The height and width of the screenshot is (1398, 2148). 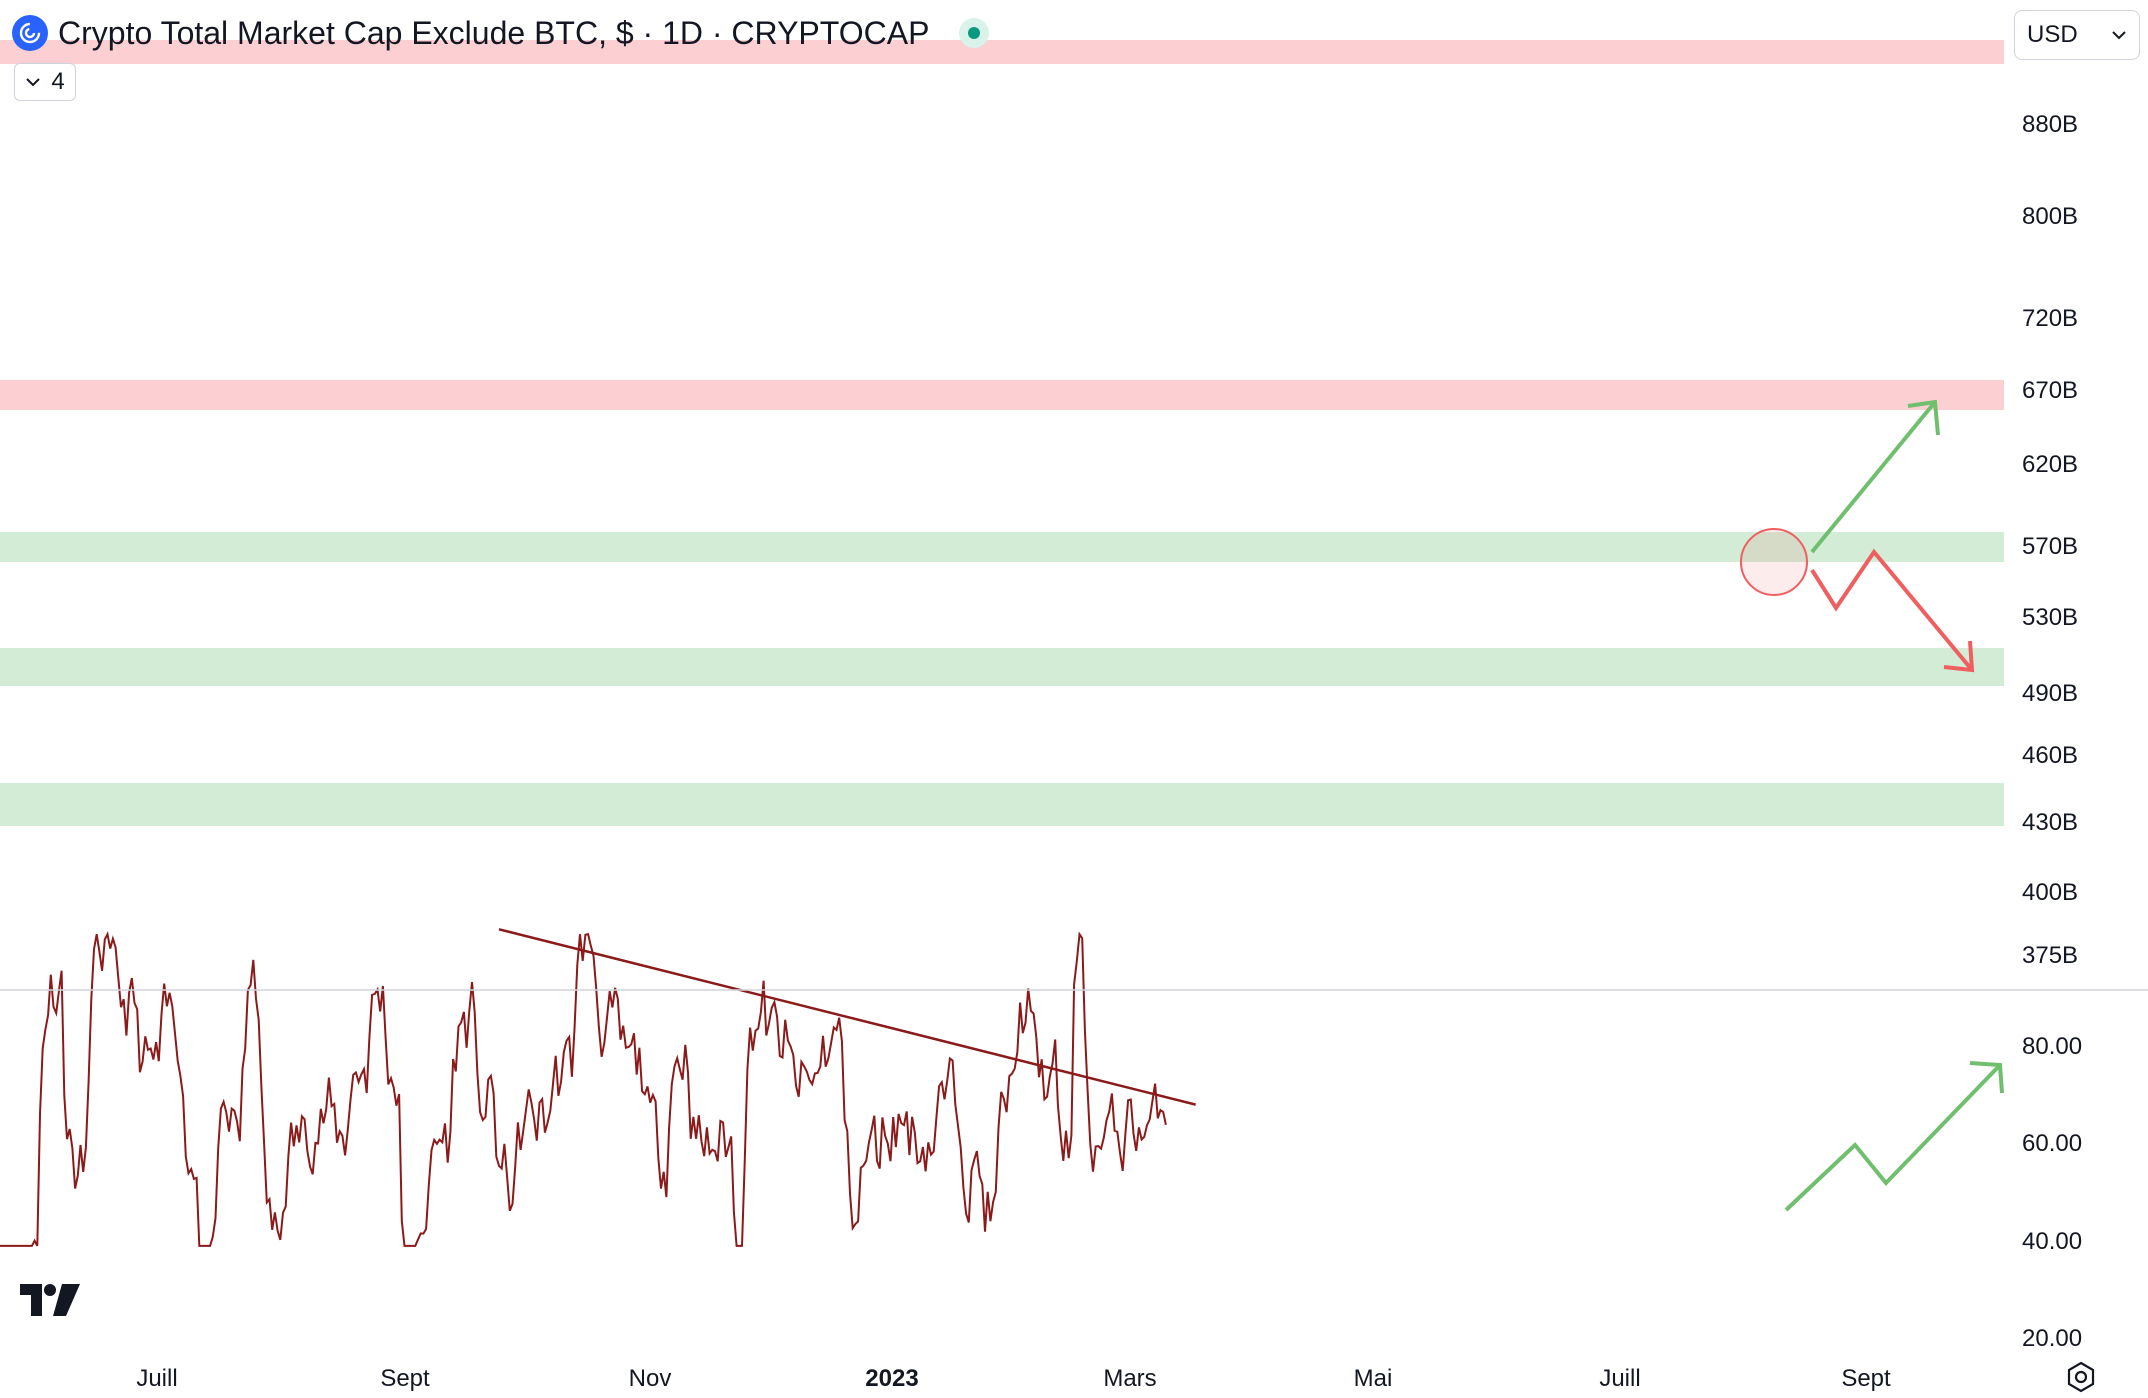 What do you see at coordinates (1959, 656) in the screenshot?
I see `bearish-arrowhead` at bounding box center [1959, 656].